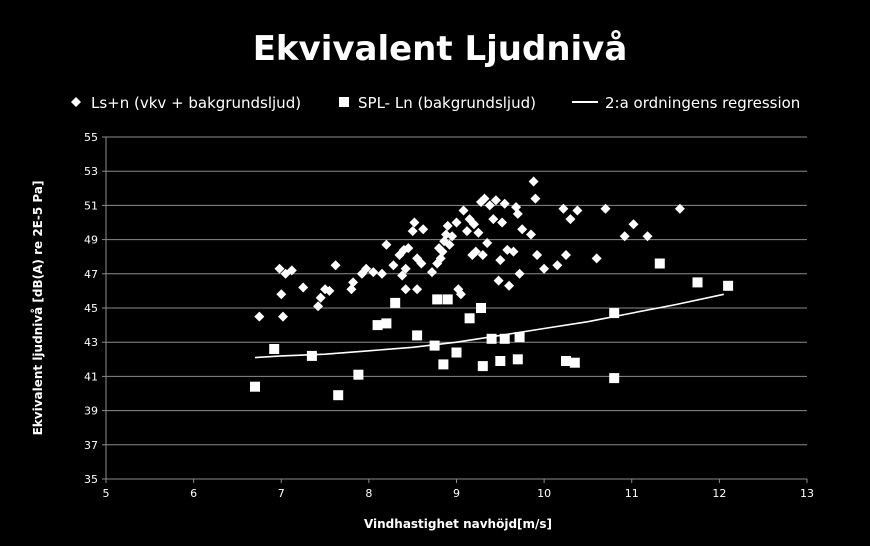 Image resolution: width=870 pixels, height=546 pixels. I want to click on spl-ln-series, so click(492, 329).